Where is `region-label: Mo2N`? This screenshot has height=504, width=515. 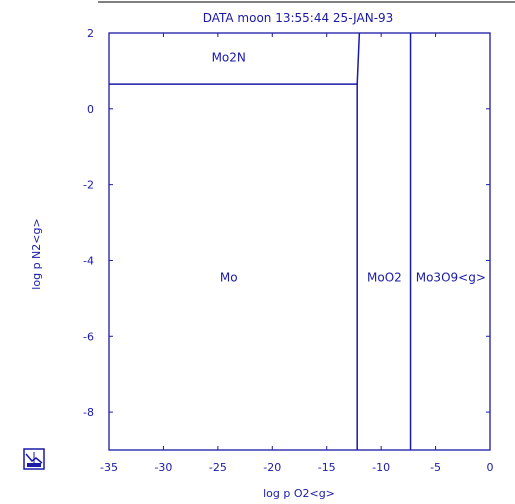 region-label: Mo2N is located at coordinates (229, 58).